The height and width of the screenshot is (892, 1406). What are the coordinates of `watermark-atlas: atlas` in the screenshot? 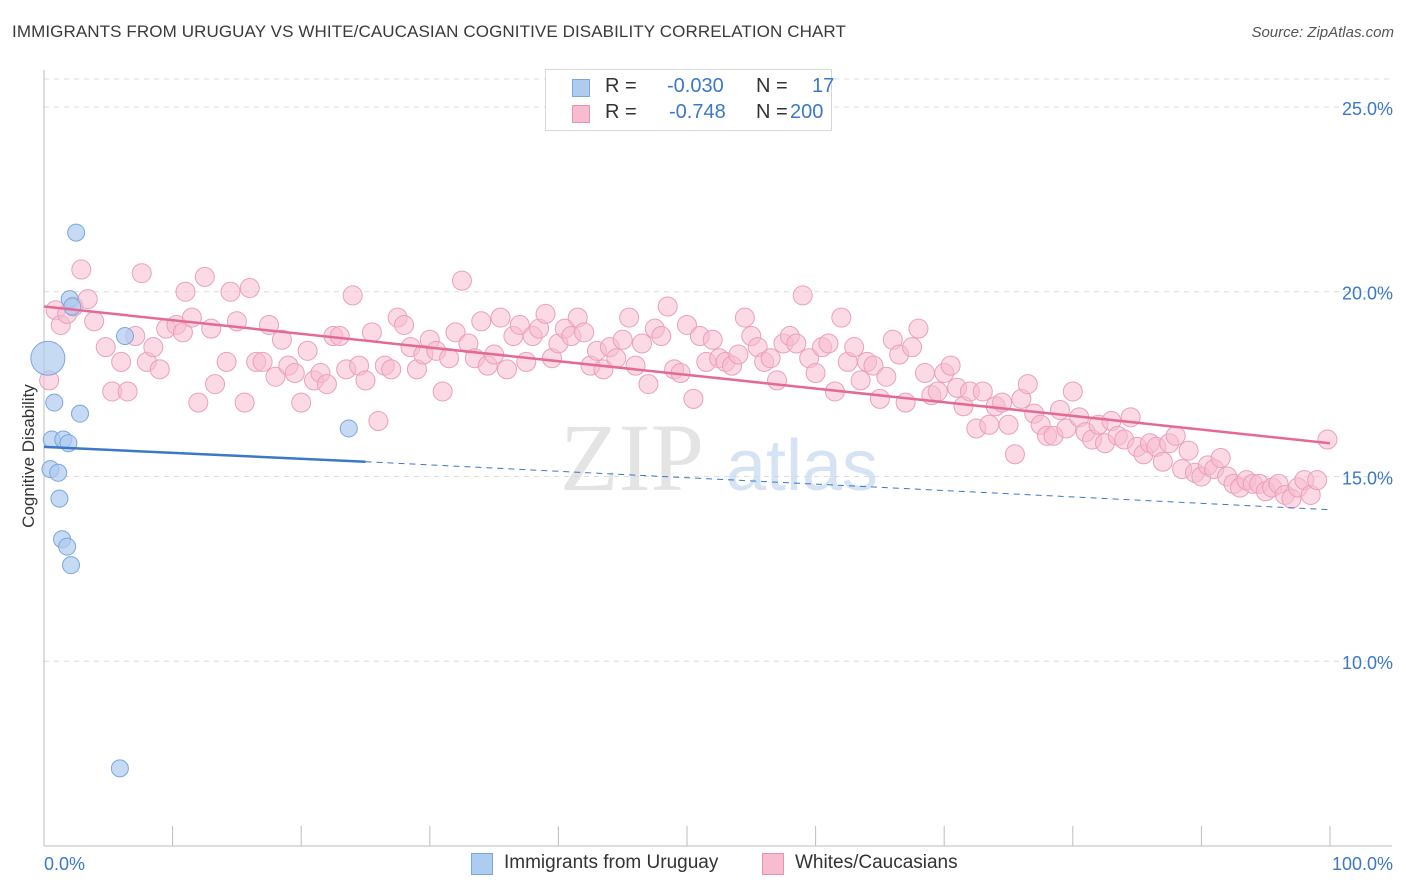 It's located at (802, 466).